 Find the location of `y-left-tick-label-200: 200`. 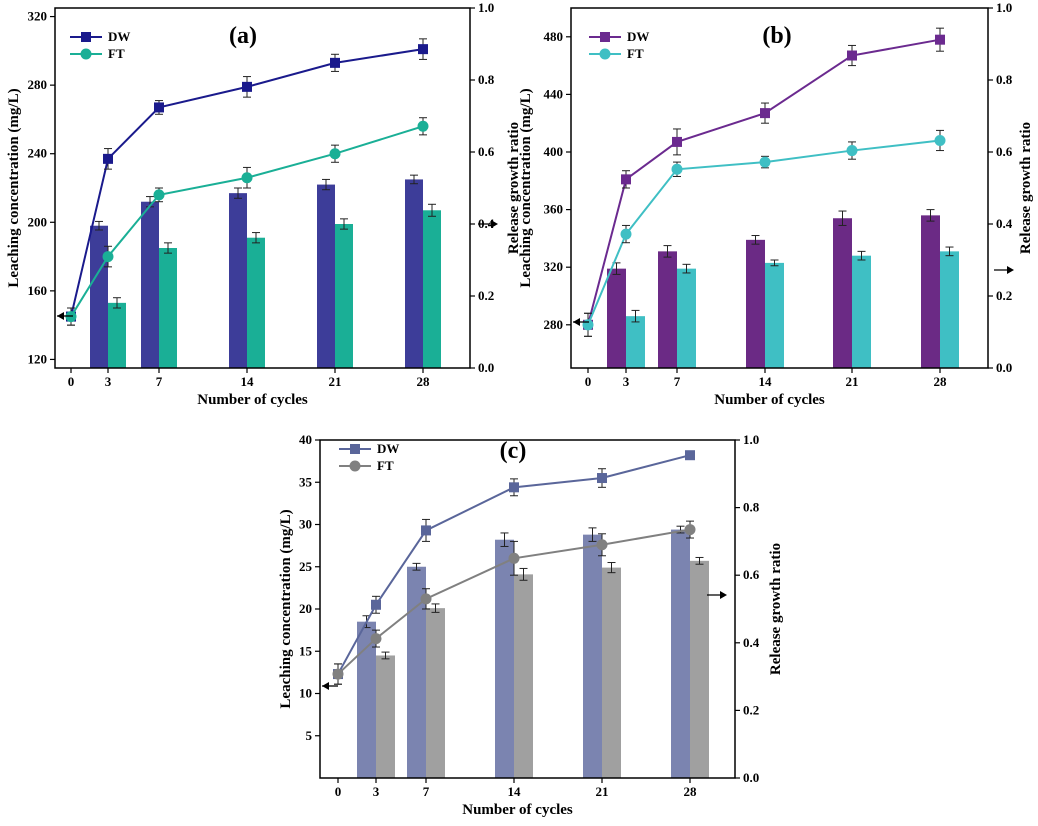

y-left-tick-label-200: 200 is located at coordinates (38, 221).